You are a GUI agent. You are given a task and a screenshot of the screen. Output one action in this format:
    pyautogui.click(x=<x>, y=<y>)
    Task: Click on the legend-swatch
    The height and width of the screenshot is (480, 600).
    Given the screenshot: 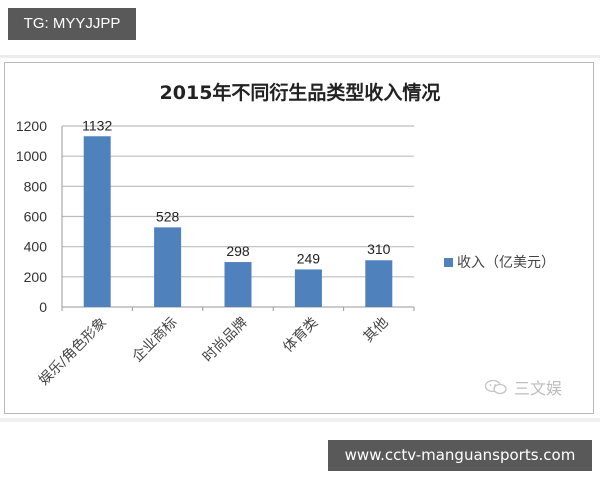 What is the action you would take?
    pyautogui.click(x=448, y=262)
    